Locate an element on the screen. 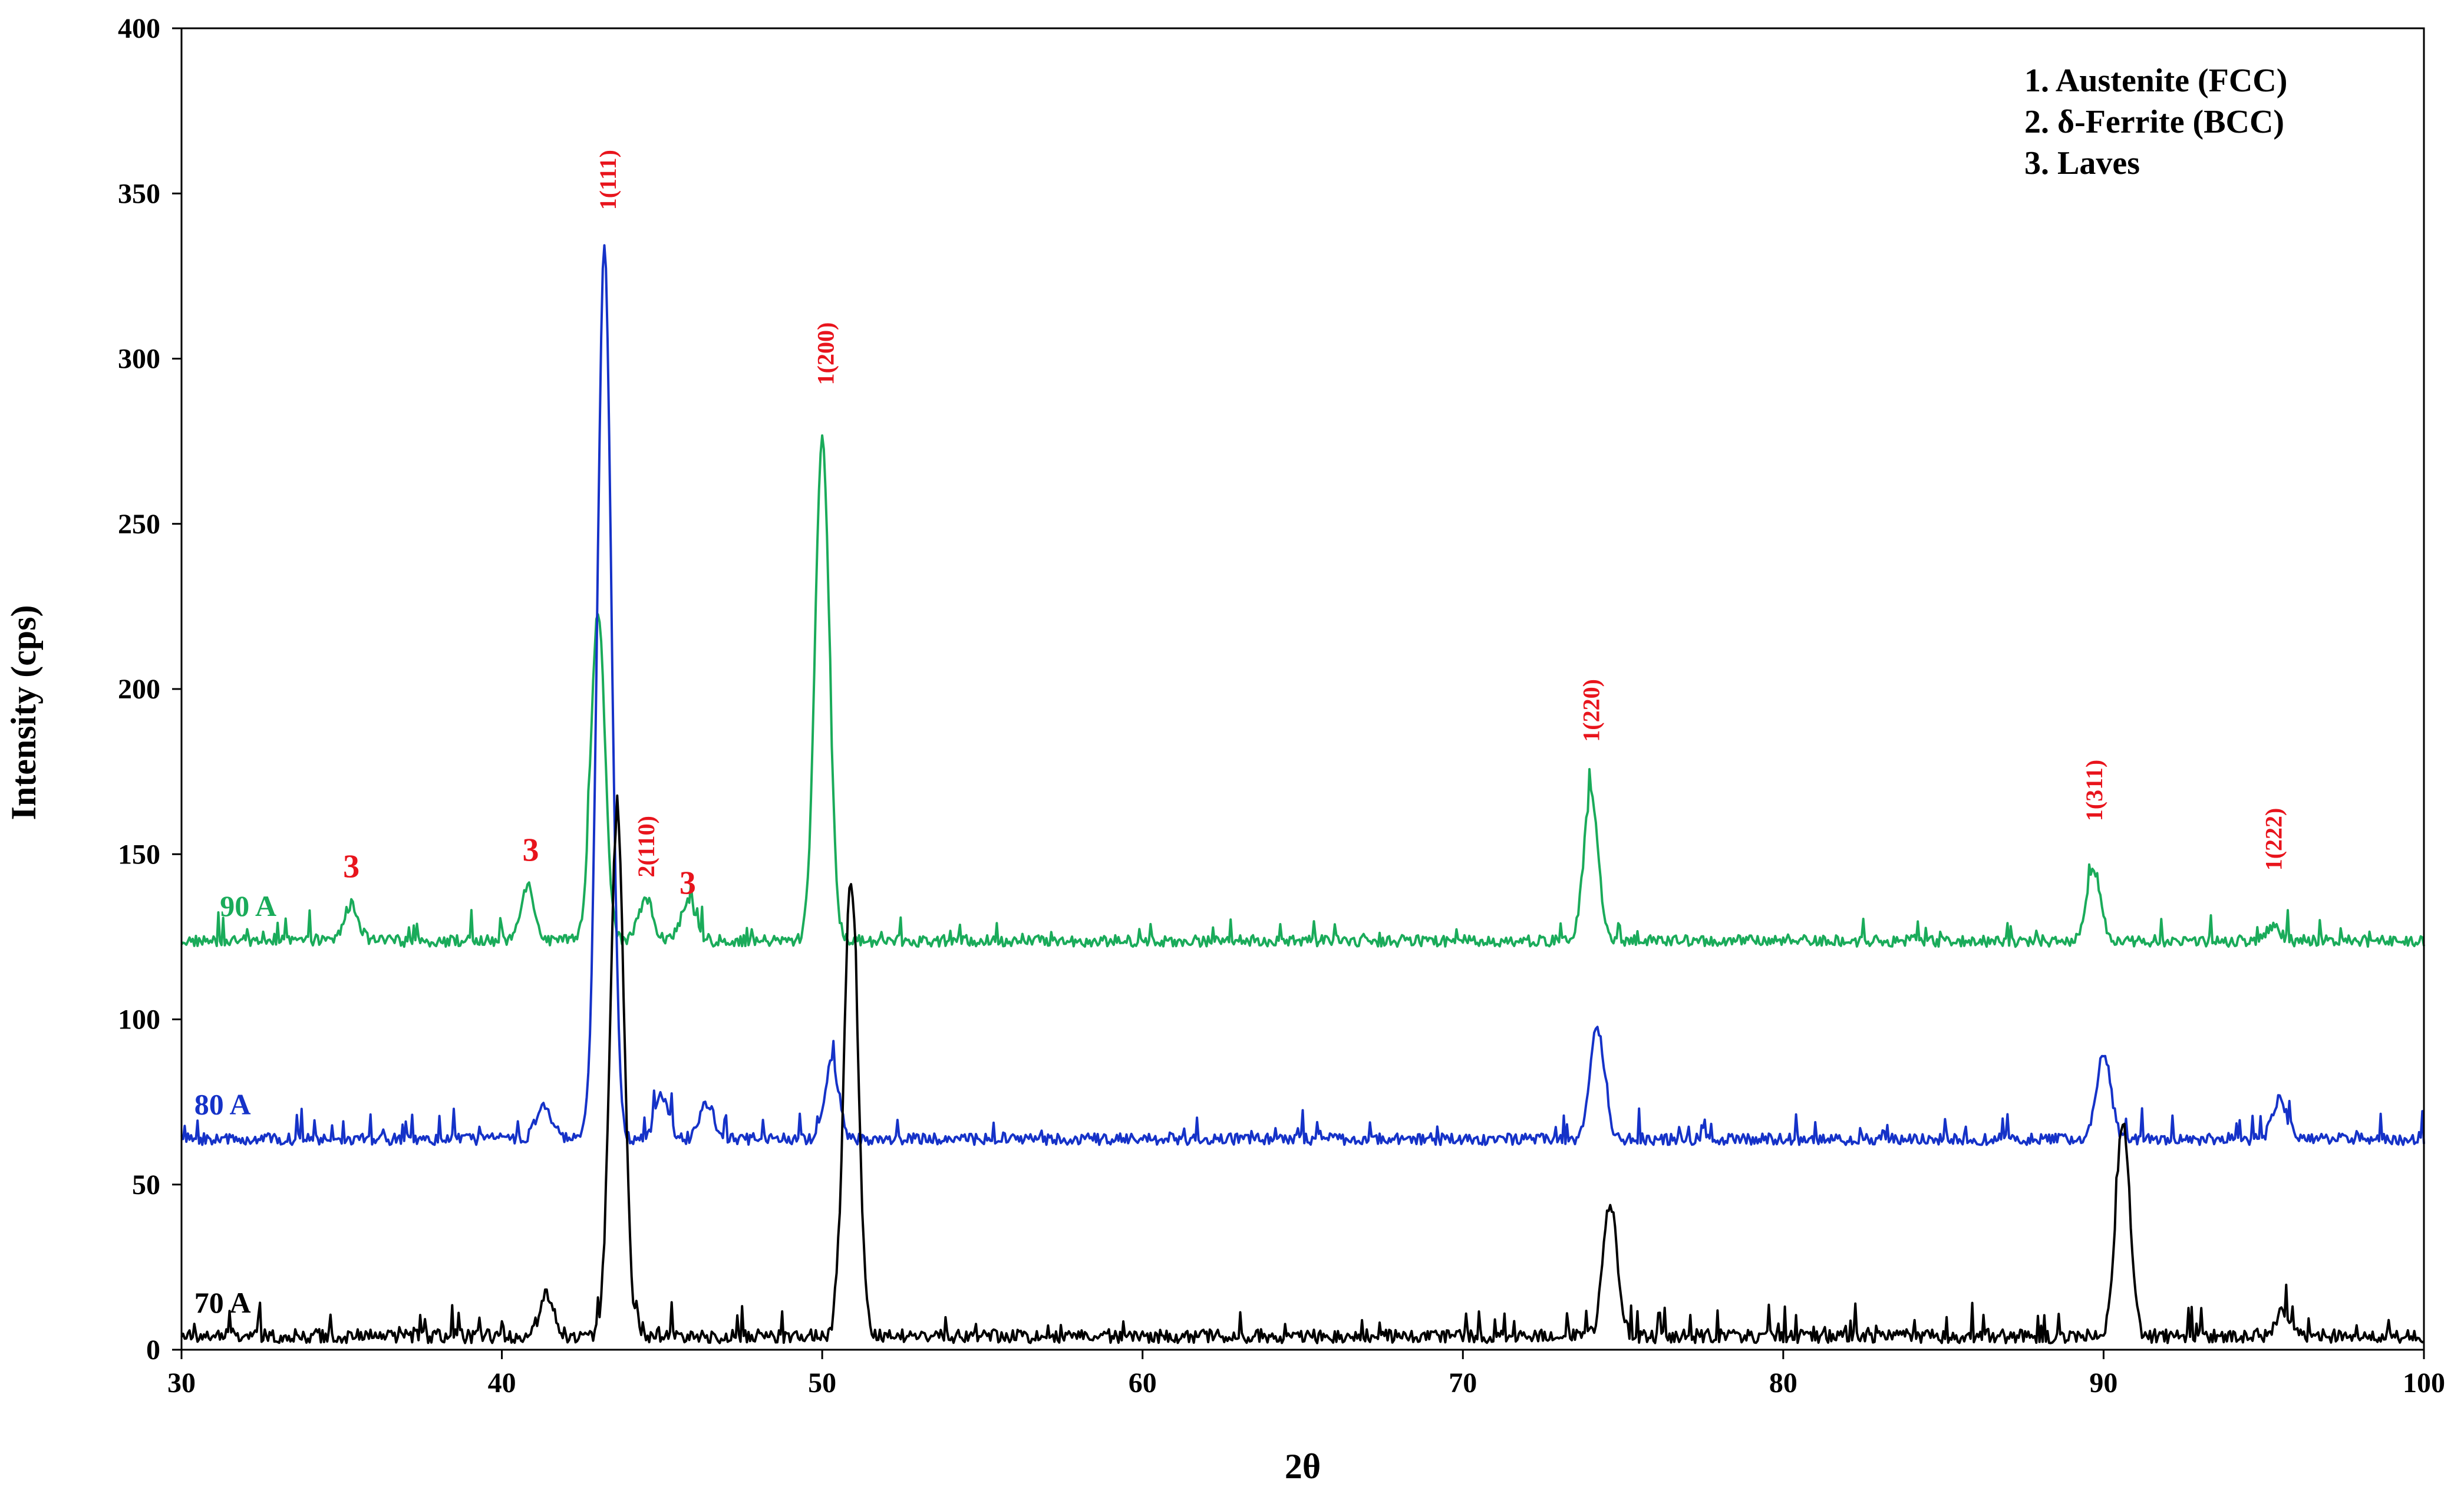 The image size is (2464, 1490). x-tick-label: 40 is located at coordinates (502, 1383).